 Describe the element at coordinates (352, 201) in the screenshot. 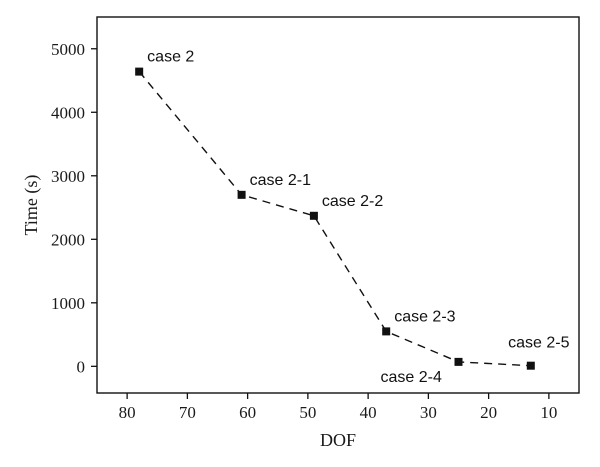

I see `data-point-label: case 2-2` at that location.